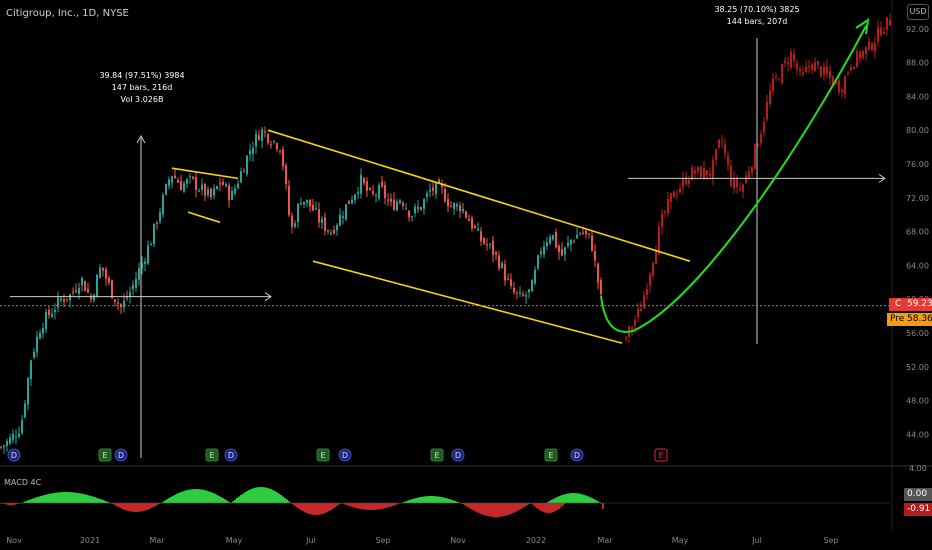 This screenshot has height=550, width=932. I want to click on y-tick-label: 72.00, so click(917, 198).